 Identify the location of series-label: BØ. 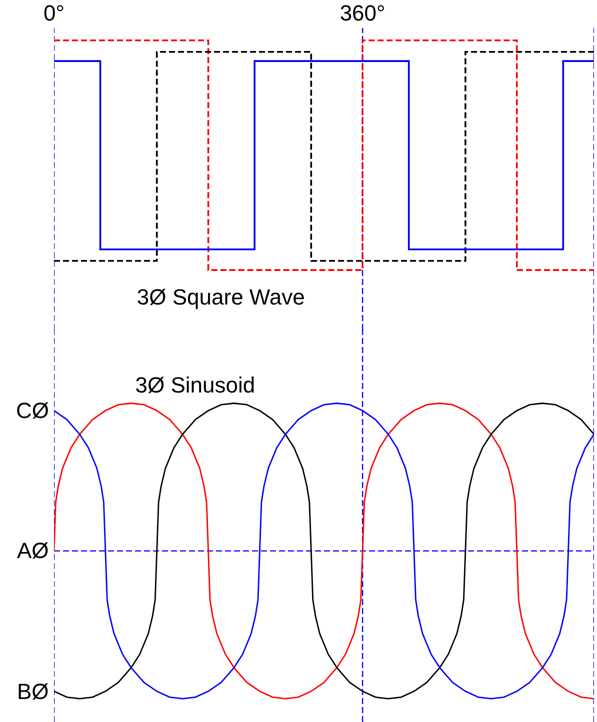
(33, 691).